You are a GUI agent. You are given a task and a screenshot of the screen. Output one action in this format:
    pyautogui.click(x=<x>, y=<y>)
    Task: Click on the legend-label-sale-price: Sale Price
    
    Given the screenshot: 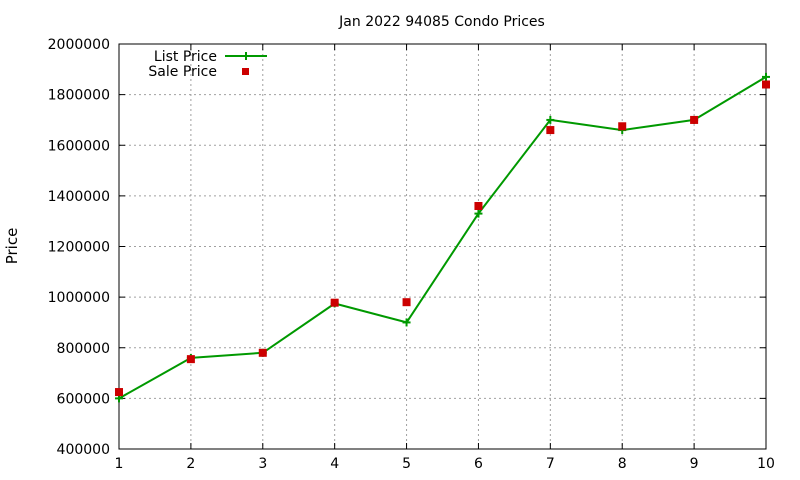 What is the action you would take?
    pyautogui.click(x=182, y=72)
    